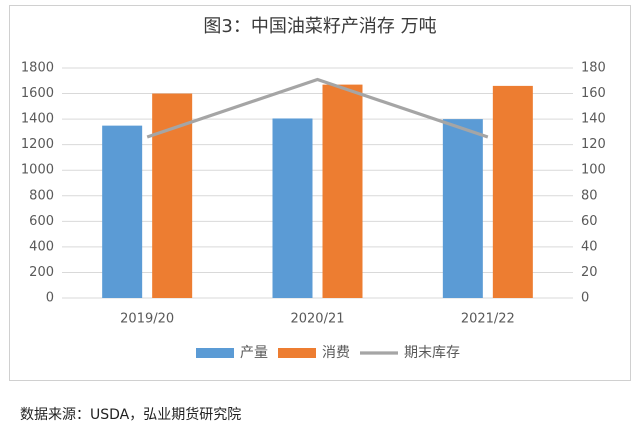 The width and height of the screenshot is (640, 429). What do you see at coordinates (589, 221) in the screenshot?
I see `y-right-tick-label: 60` at bounding box center [589, 221].